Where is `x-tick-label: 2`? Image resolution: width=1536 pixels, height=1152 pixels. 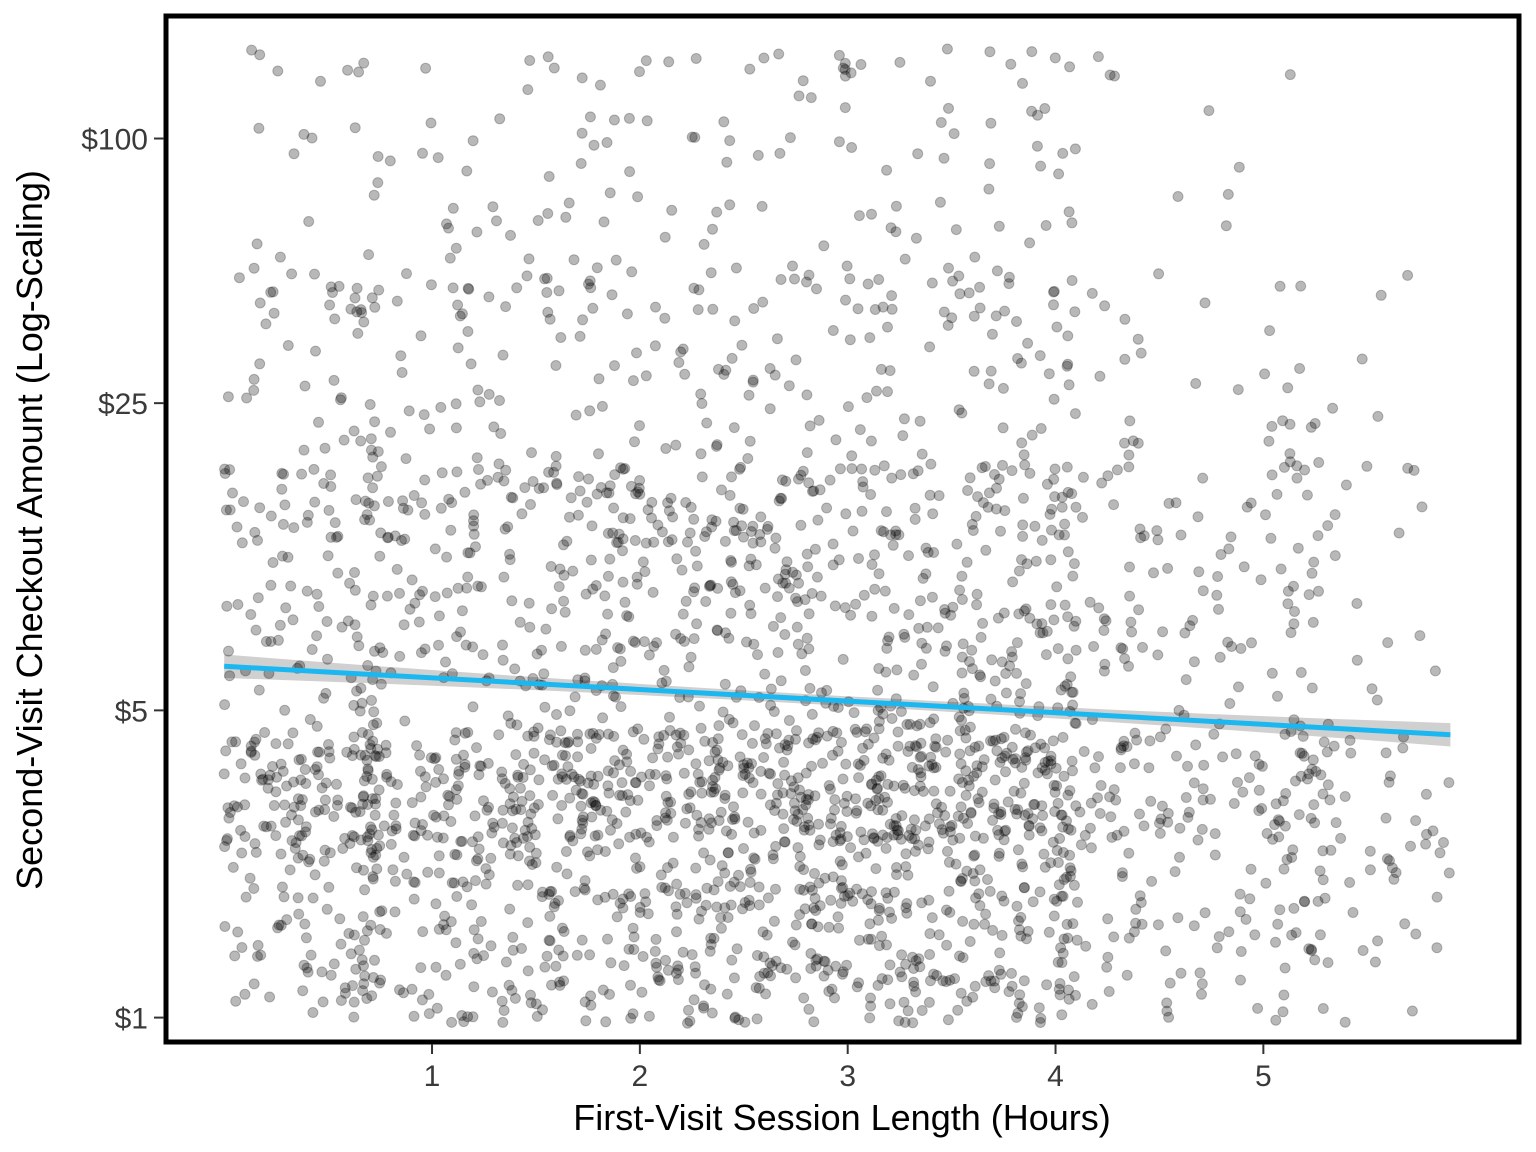
x-tick-label: 2 is located at coordinates (640, 1076).